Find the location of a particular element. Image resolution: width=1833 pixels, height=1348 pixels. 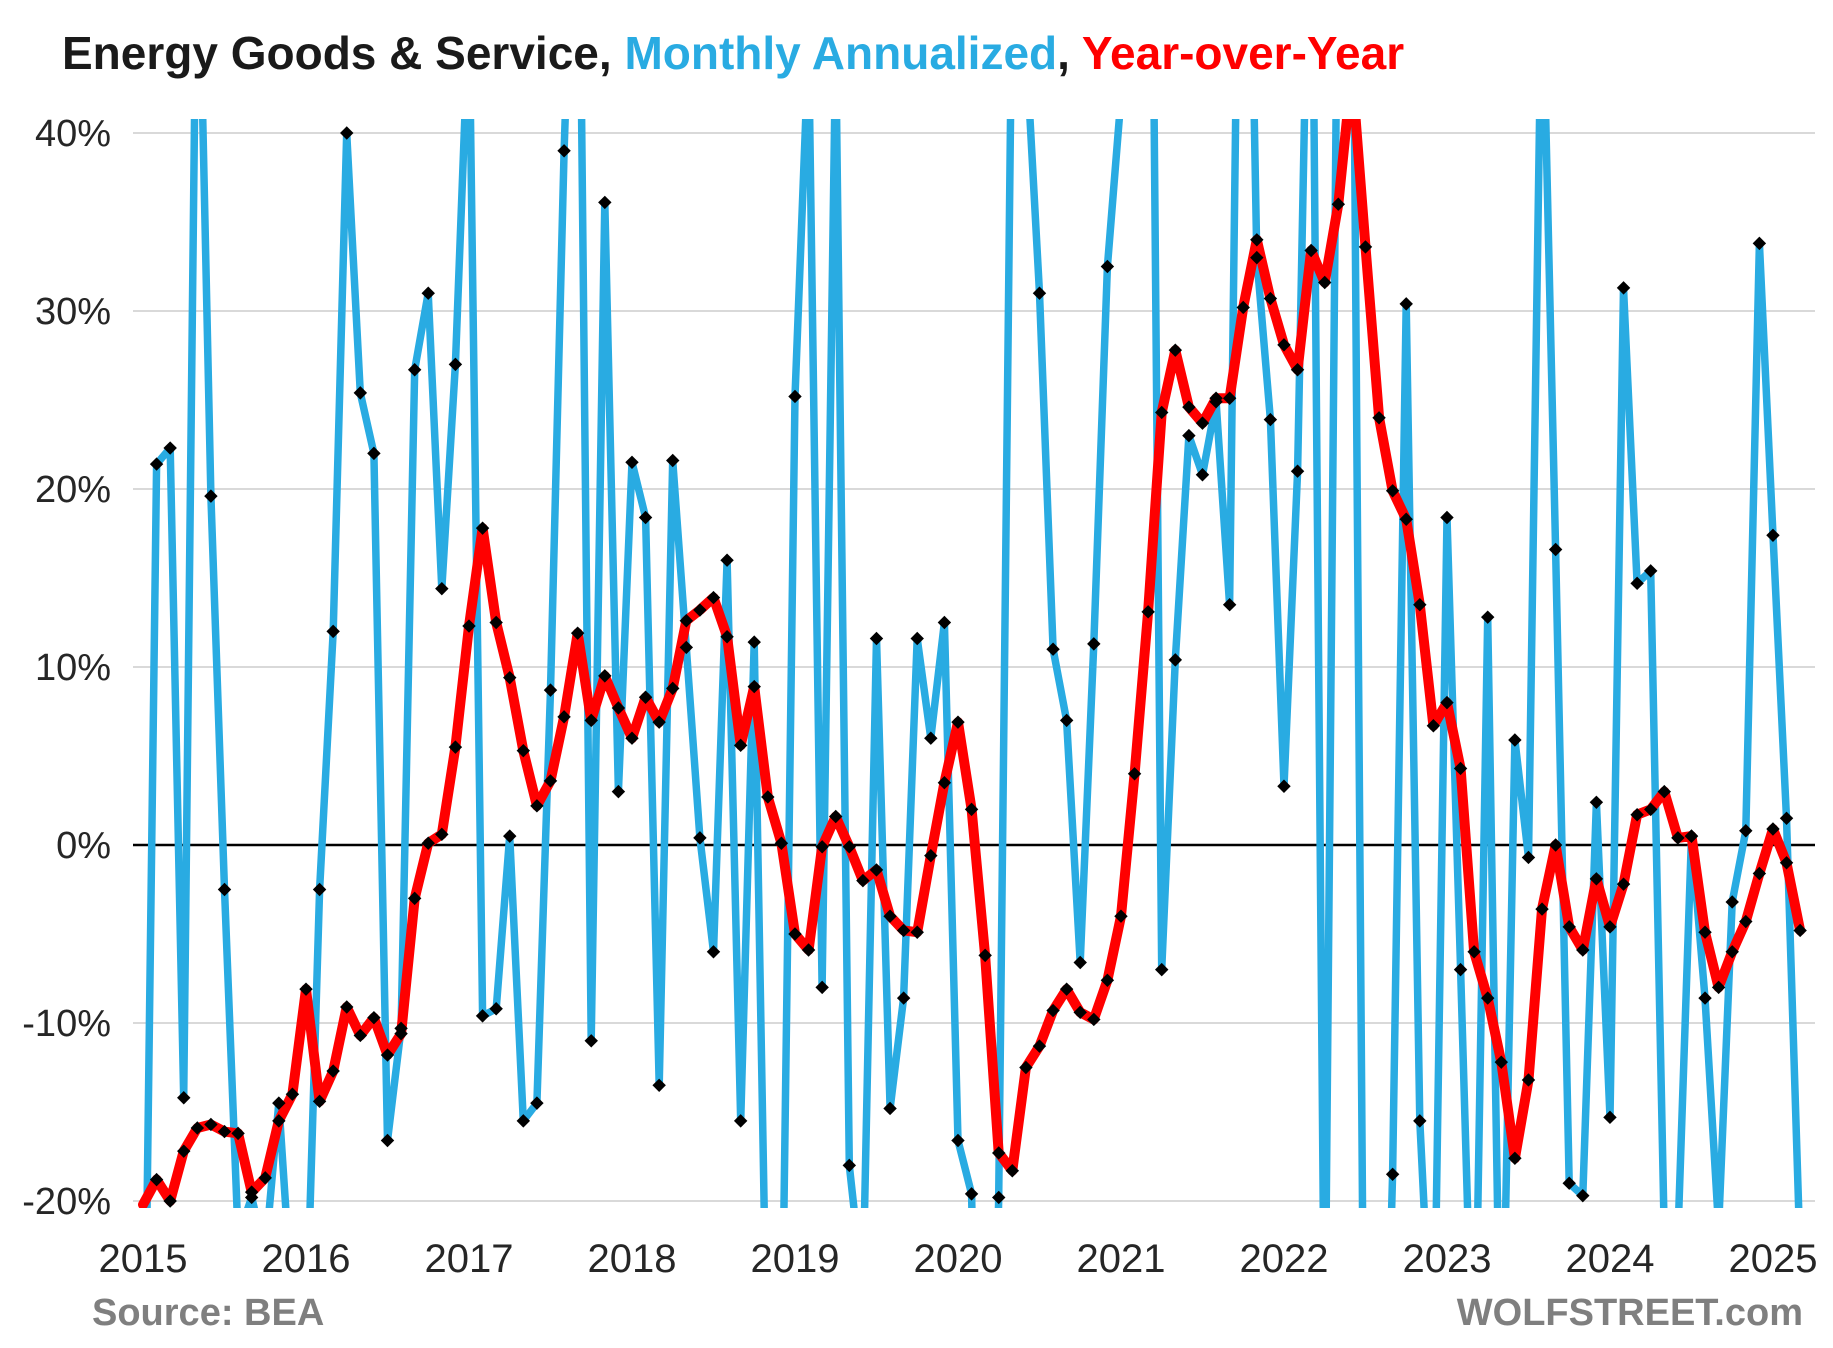

title-sep2: , is located at coordinates (1069, 53).